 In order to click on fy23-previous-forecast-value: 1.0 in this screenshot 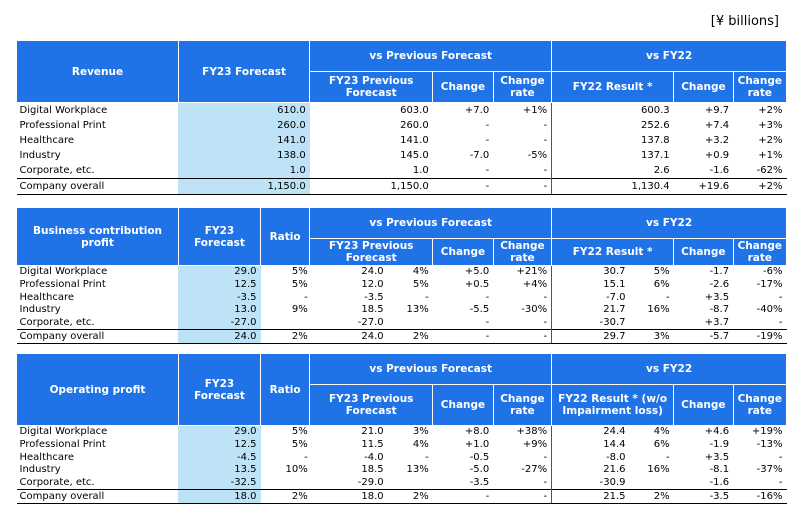, I will do `click(420, 170)`.